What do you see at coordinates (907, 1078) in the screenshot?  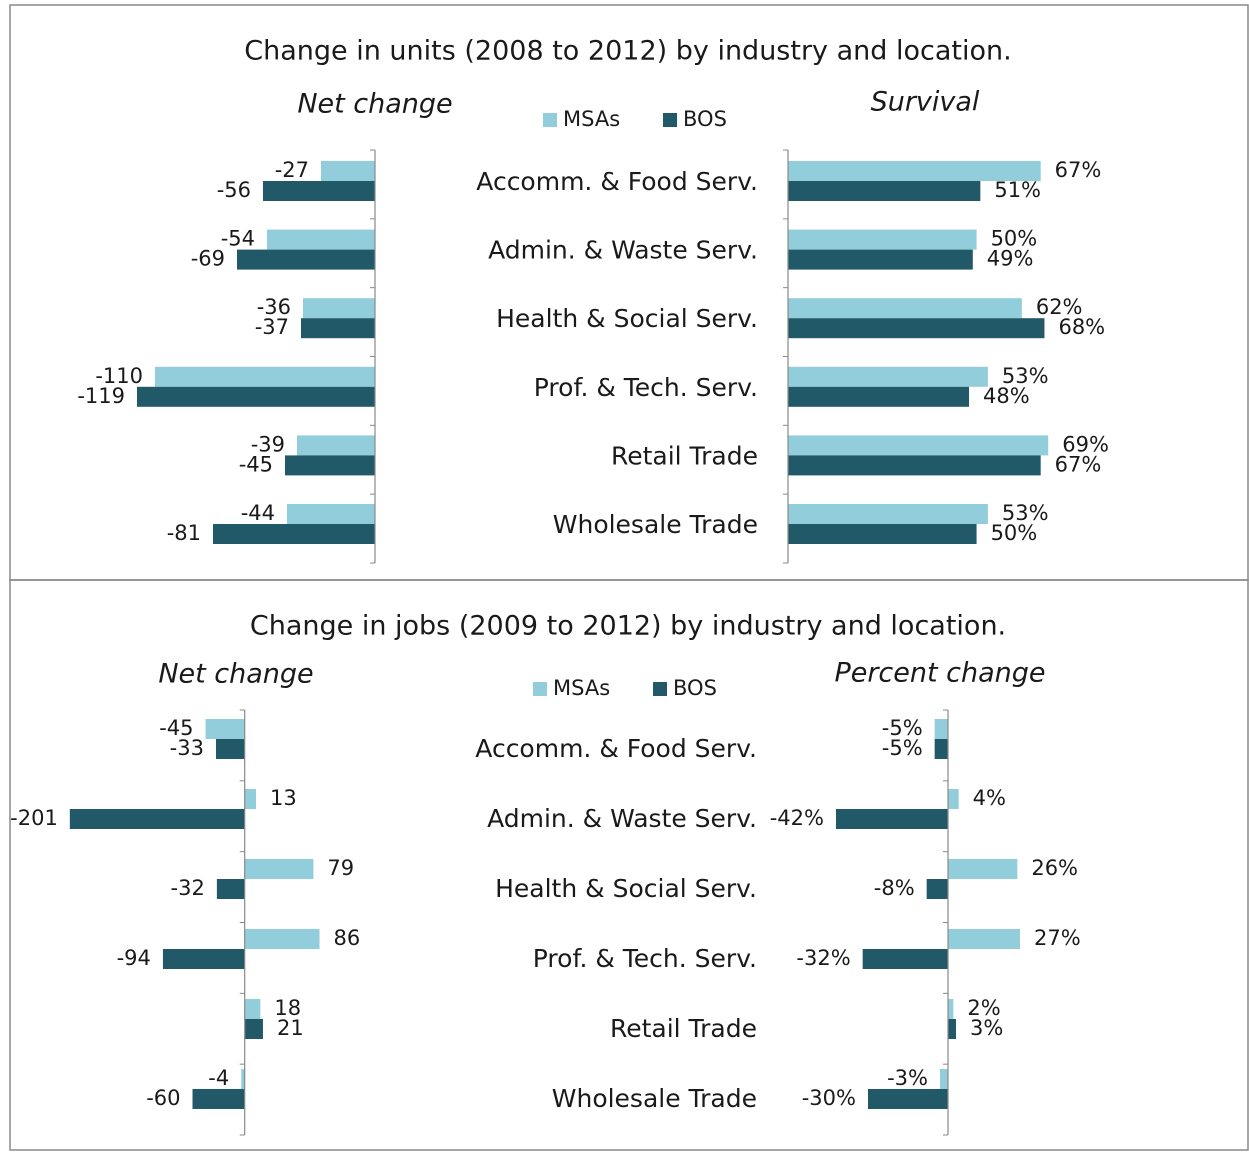 I see `value-label: -3%` at bounding box center [907, 1078].